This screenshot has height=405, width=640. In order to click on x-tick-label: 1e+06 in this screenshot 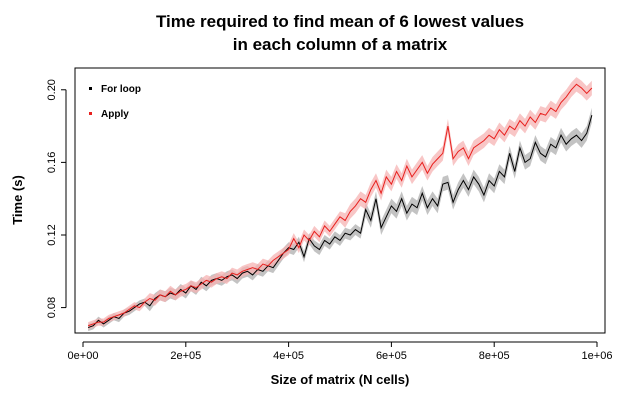, I will do `click(597, 356)`.